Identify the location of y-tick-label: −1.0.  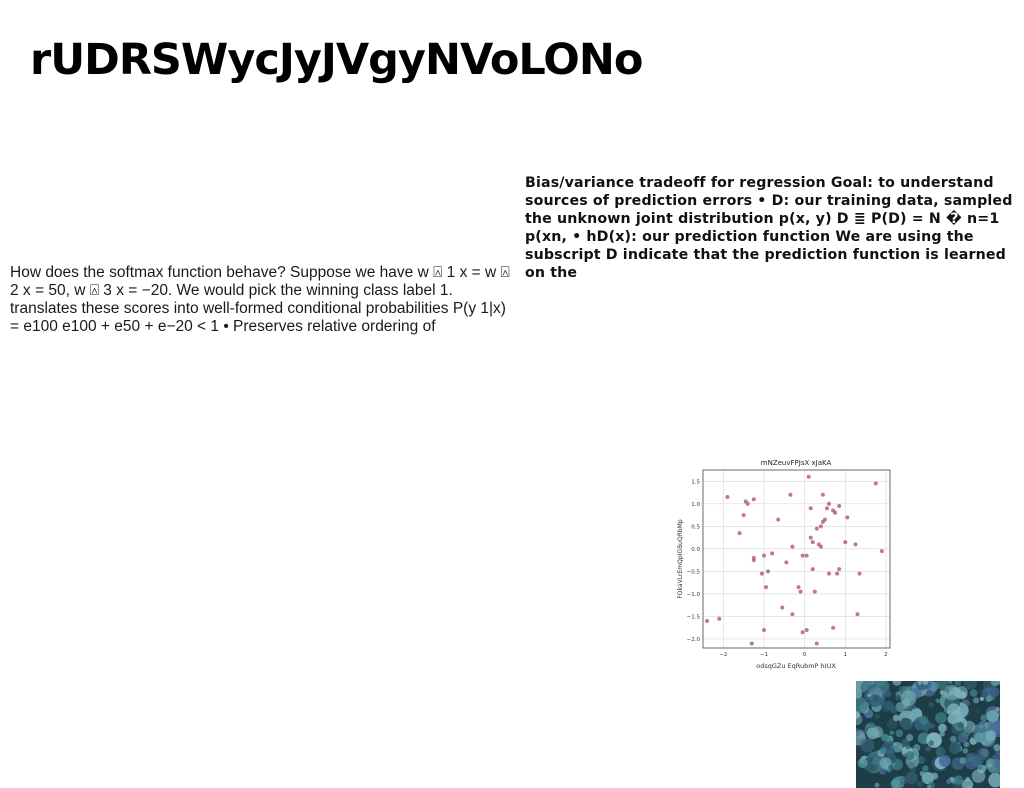
(694, 595).